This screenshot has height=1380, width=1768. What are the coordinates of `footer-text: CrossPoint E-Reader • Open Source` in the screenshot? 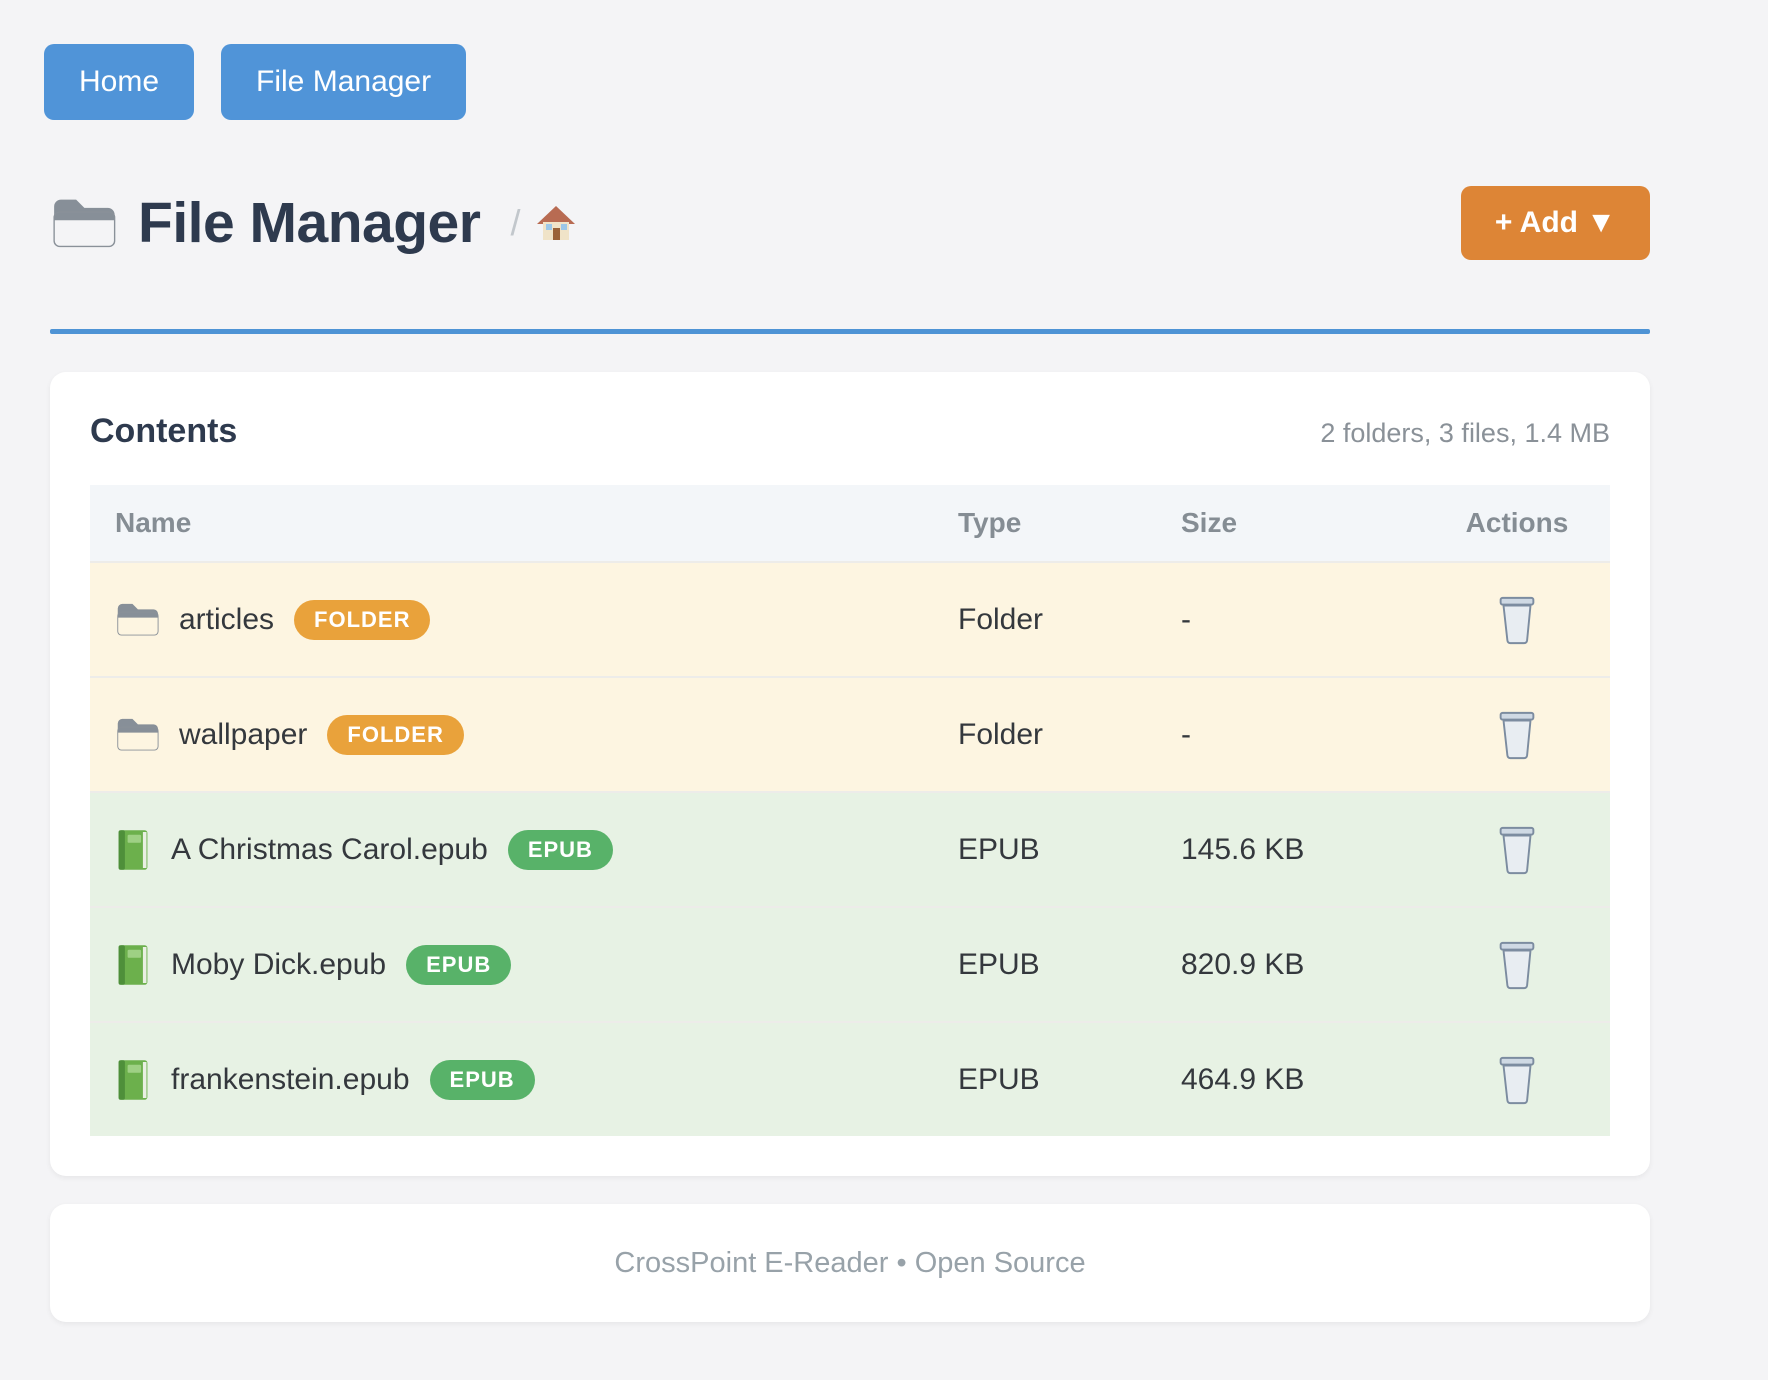 It's located at (850, 1262).